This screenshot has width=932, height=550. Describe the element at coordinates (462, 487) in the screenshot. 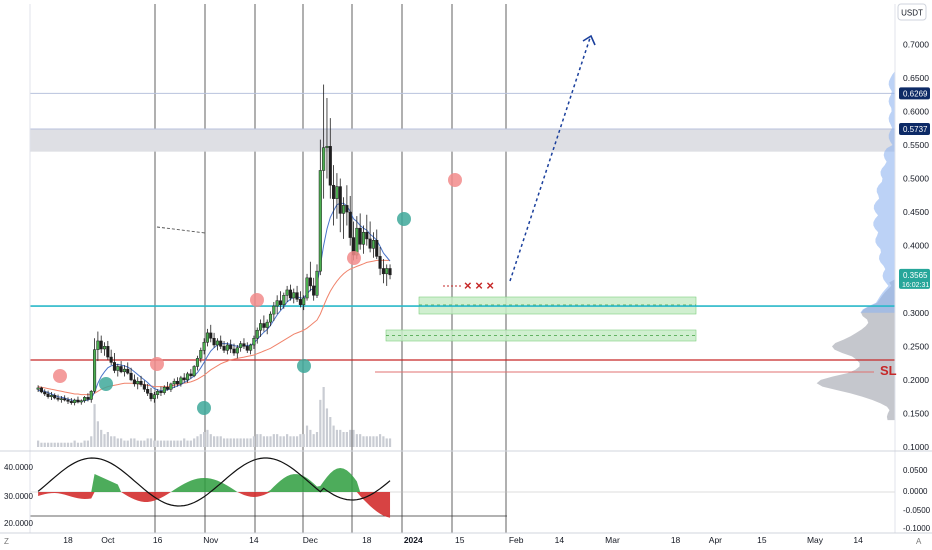

I see `indicator-pane` at that location.